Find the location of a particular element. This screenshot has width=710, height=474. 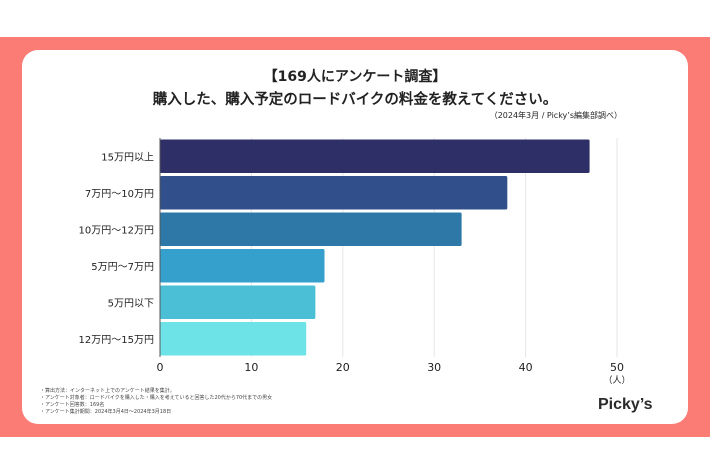

x-tick-label: 30 is located at coordinates (434, 367).